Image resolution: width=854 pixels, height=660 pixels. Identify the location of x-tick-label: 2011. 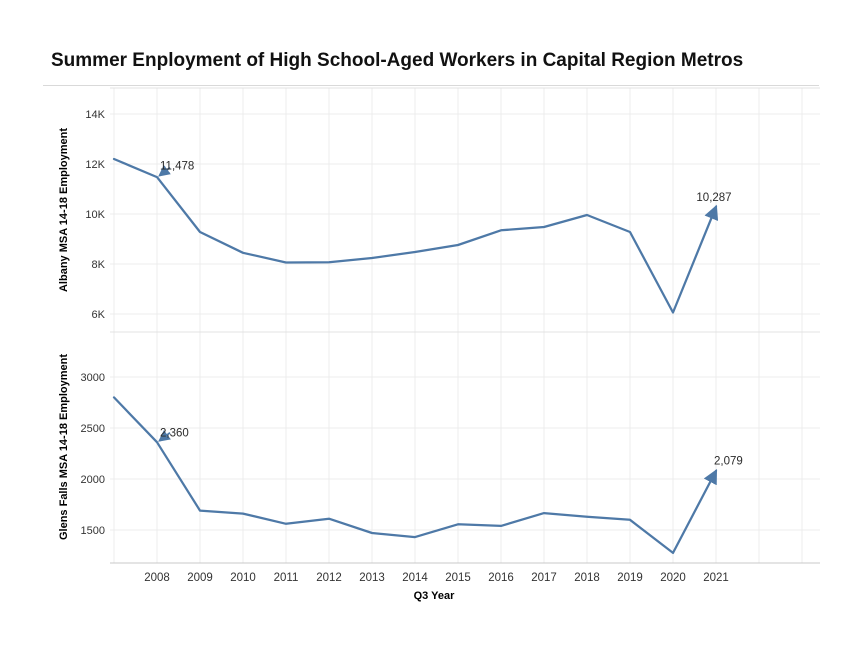
(286, 578).